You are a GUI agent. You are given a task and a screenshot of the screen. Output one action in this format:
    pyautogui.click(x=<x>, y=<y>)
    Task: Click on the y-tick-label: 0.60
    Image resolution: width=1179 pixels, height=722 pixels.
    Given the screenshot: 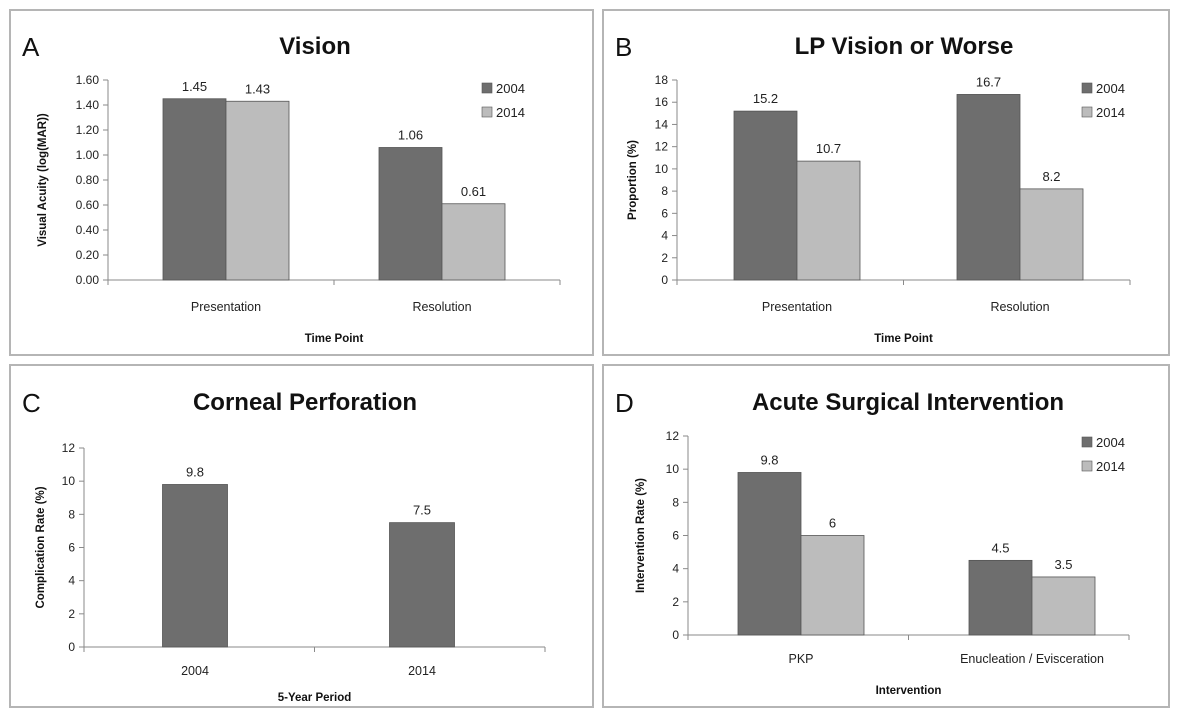 What is the action you would take?
    pyautogui.click(x=88, y=205)
    